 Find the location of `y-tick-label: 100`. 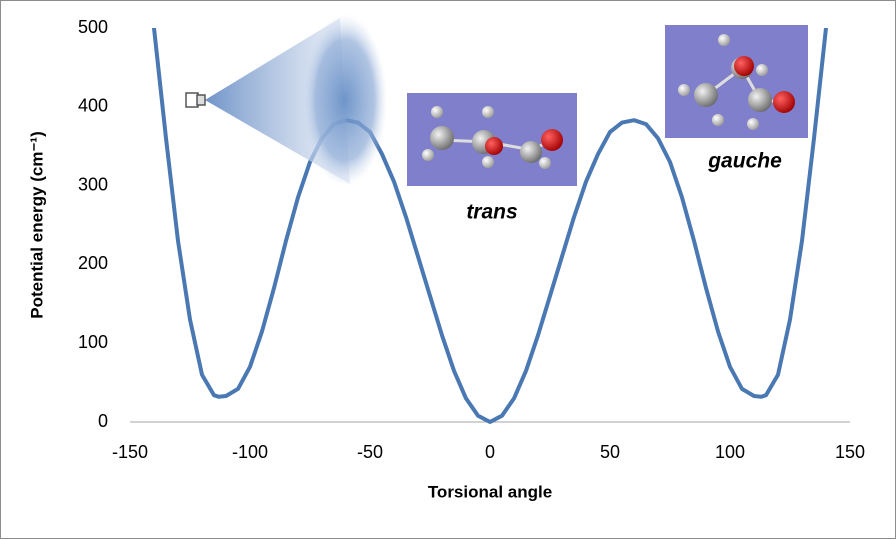

y-tick-label: 100 is located at coordinates (93, 342).